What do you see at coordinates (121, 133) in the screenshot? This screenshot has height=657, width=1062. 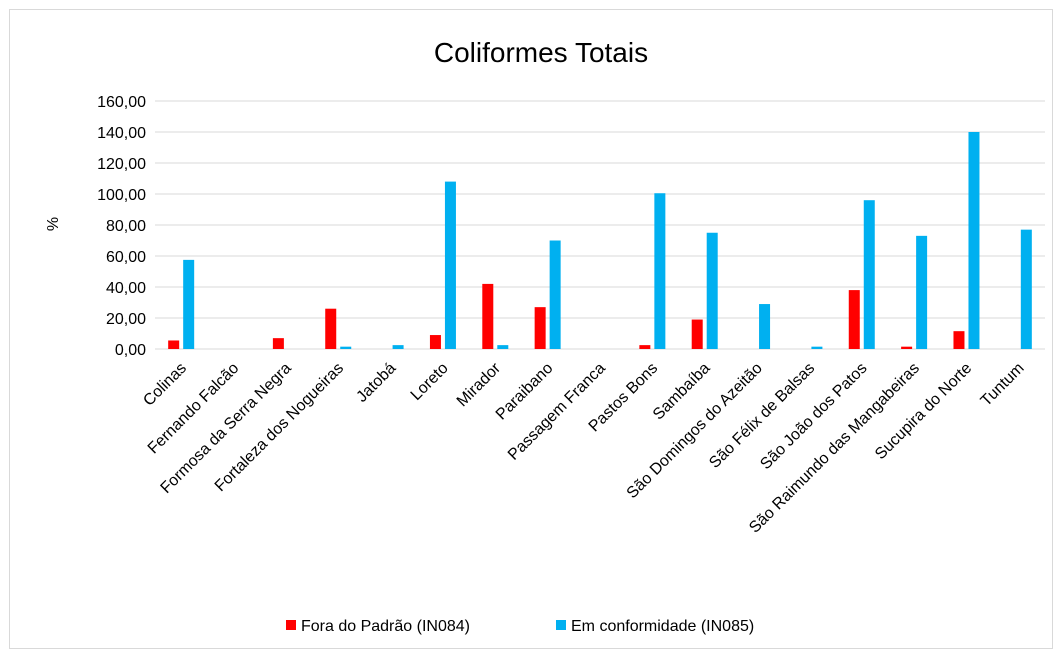 I see `y-tick-label: 140,00` at bounding box center [121, 133].